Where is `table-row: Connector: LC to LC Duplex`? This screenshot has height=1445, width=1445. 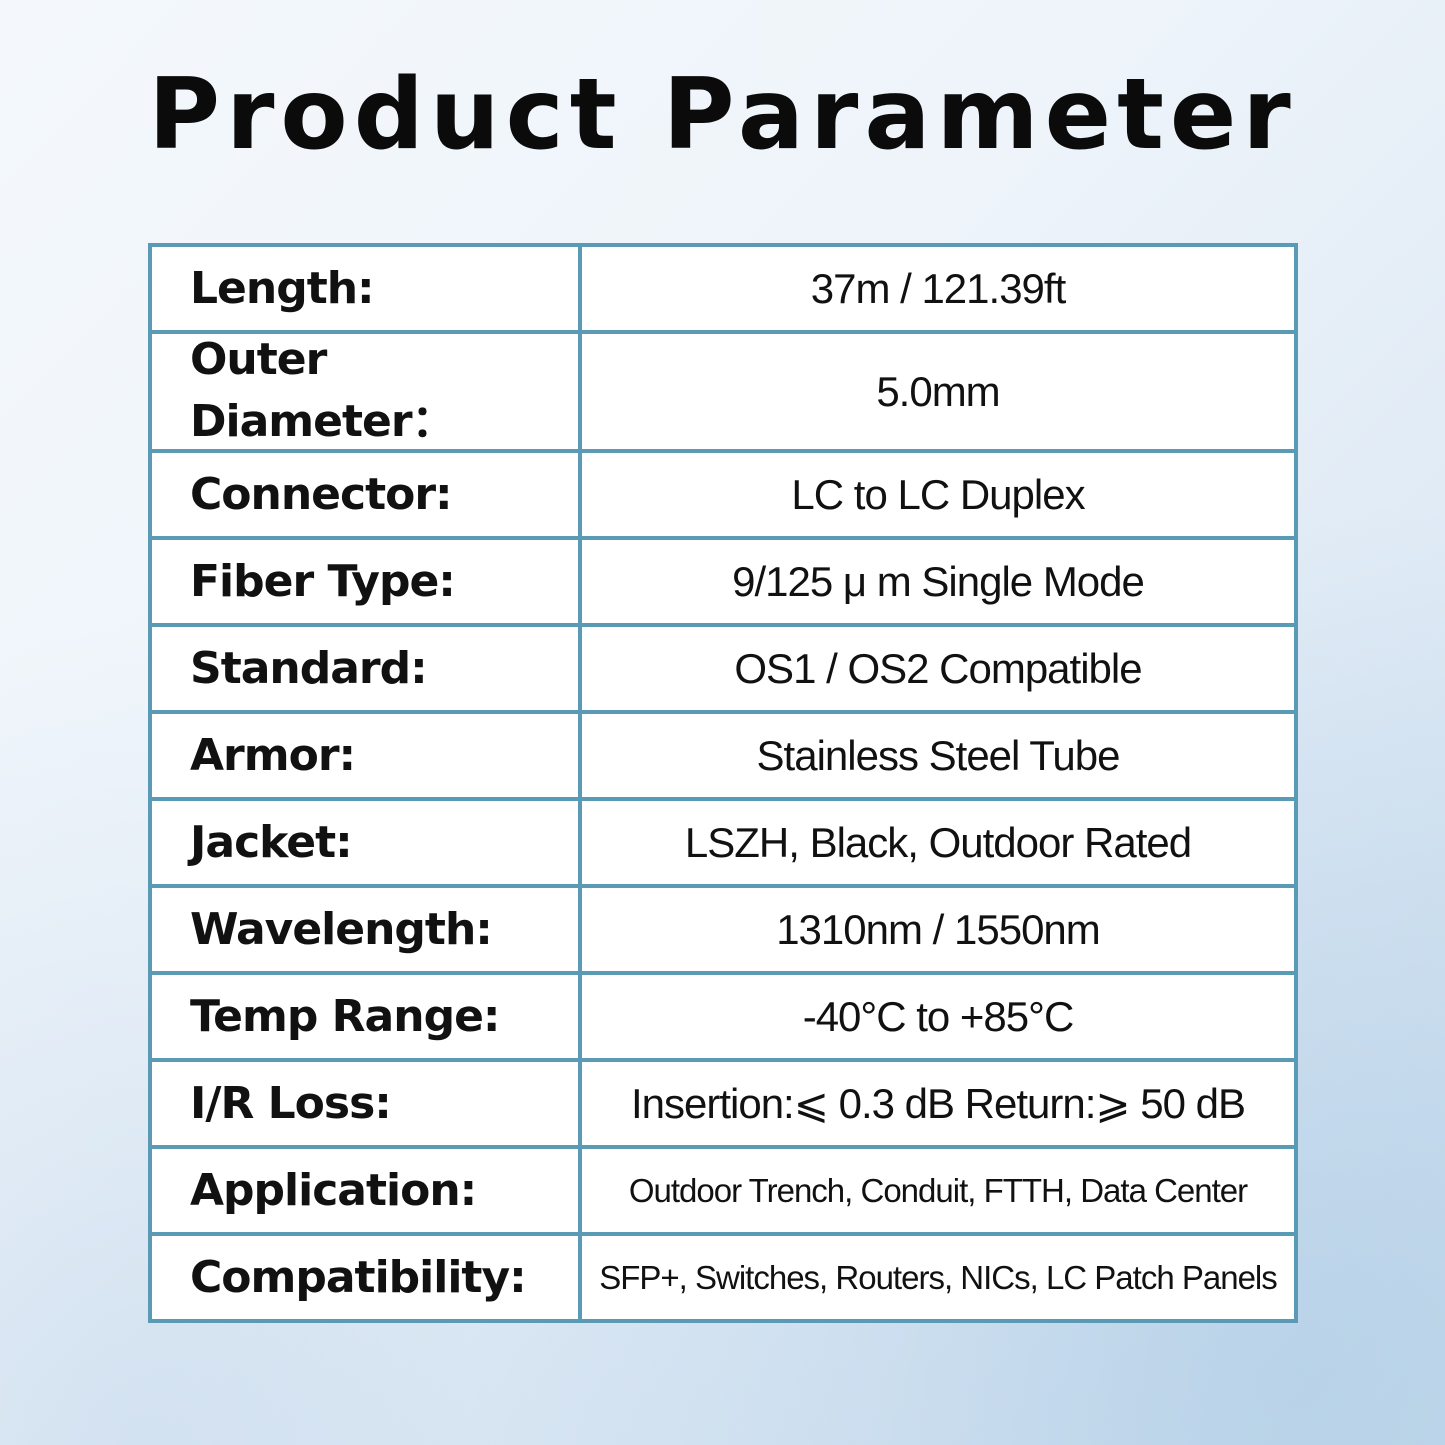
table-row: Connector: LC to LC Duplex is located at coordinates (723, 494).